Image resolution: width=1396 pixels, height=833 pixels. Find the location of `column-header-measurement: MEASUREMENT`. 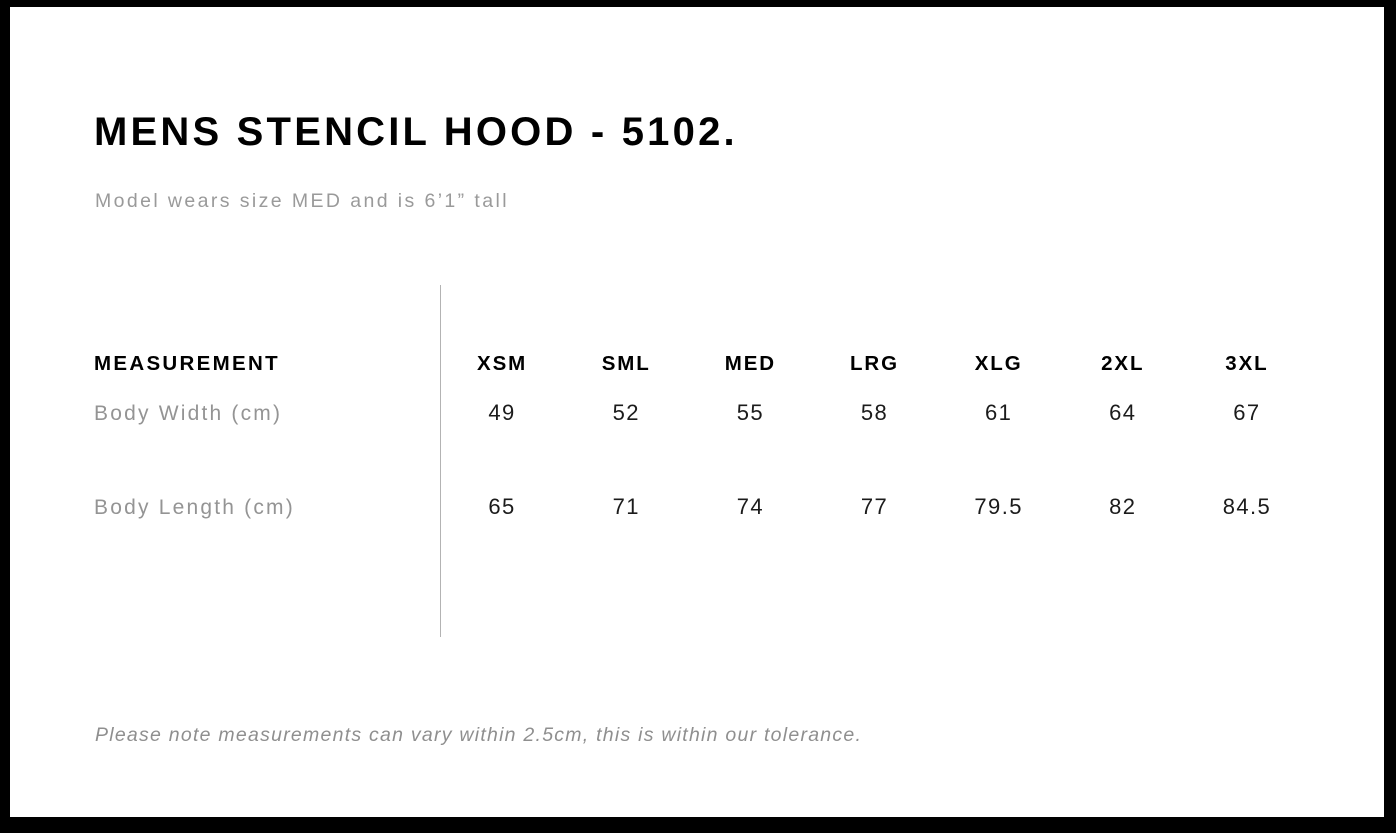

column-header-measurement: MEASUREMENT is located at coordinates (187, 363).